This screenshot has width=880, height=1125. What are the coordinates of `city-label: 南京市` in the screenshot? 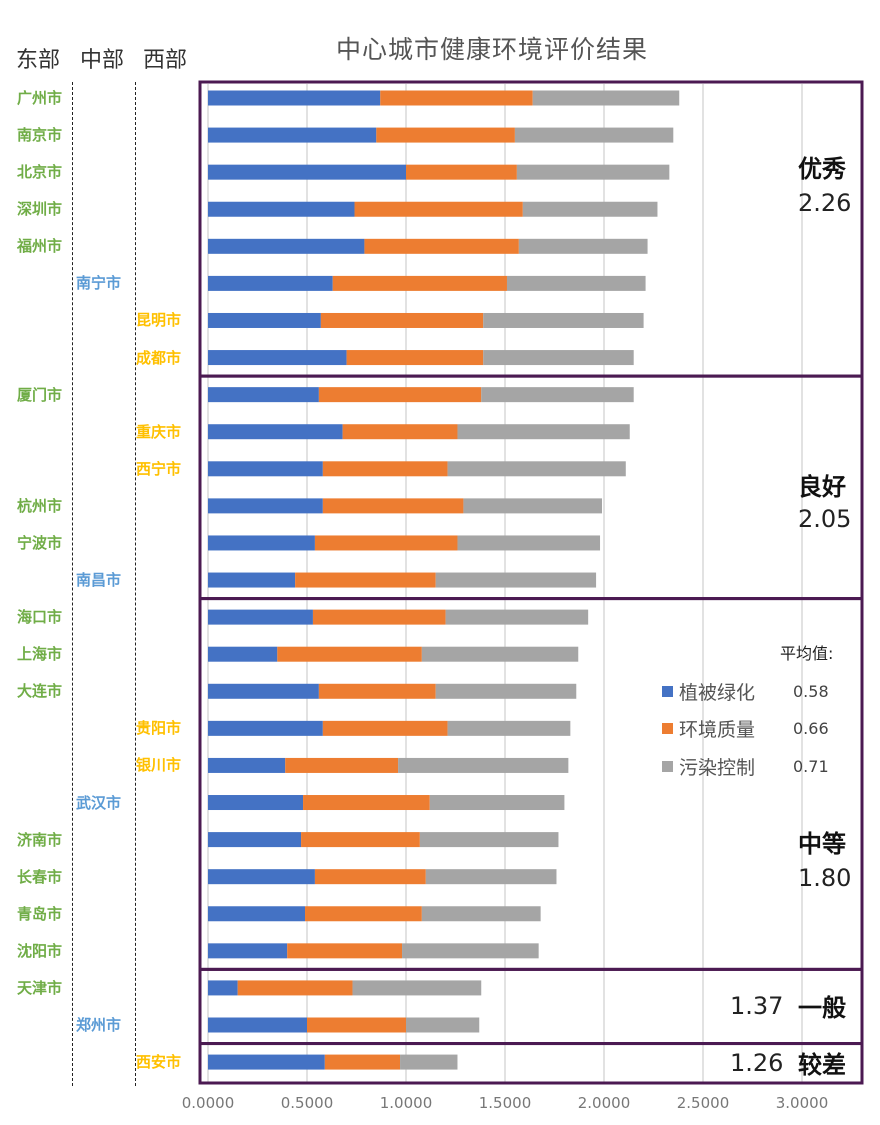 It's located at (40, 135).